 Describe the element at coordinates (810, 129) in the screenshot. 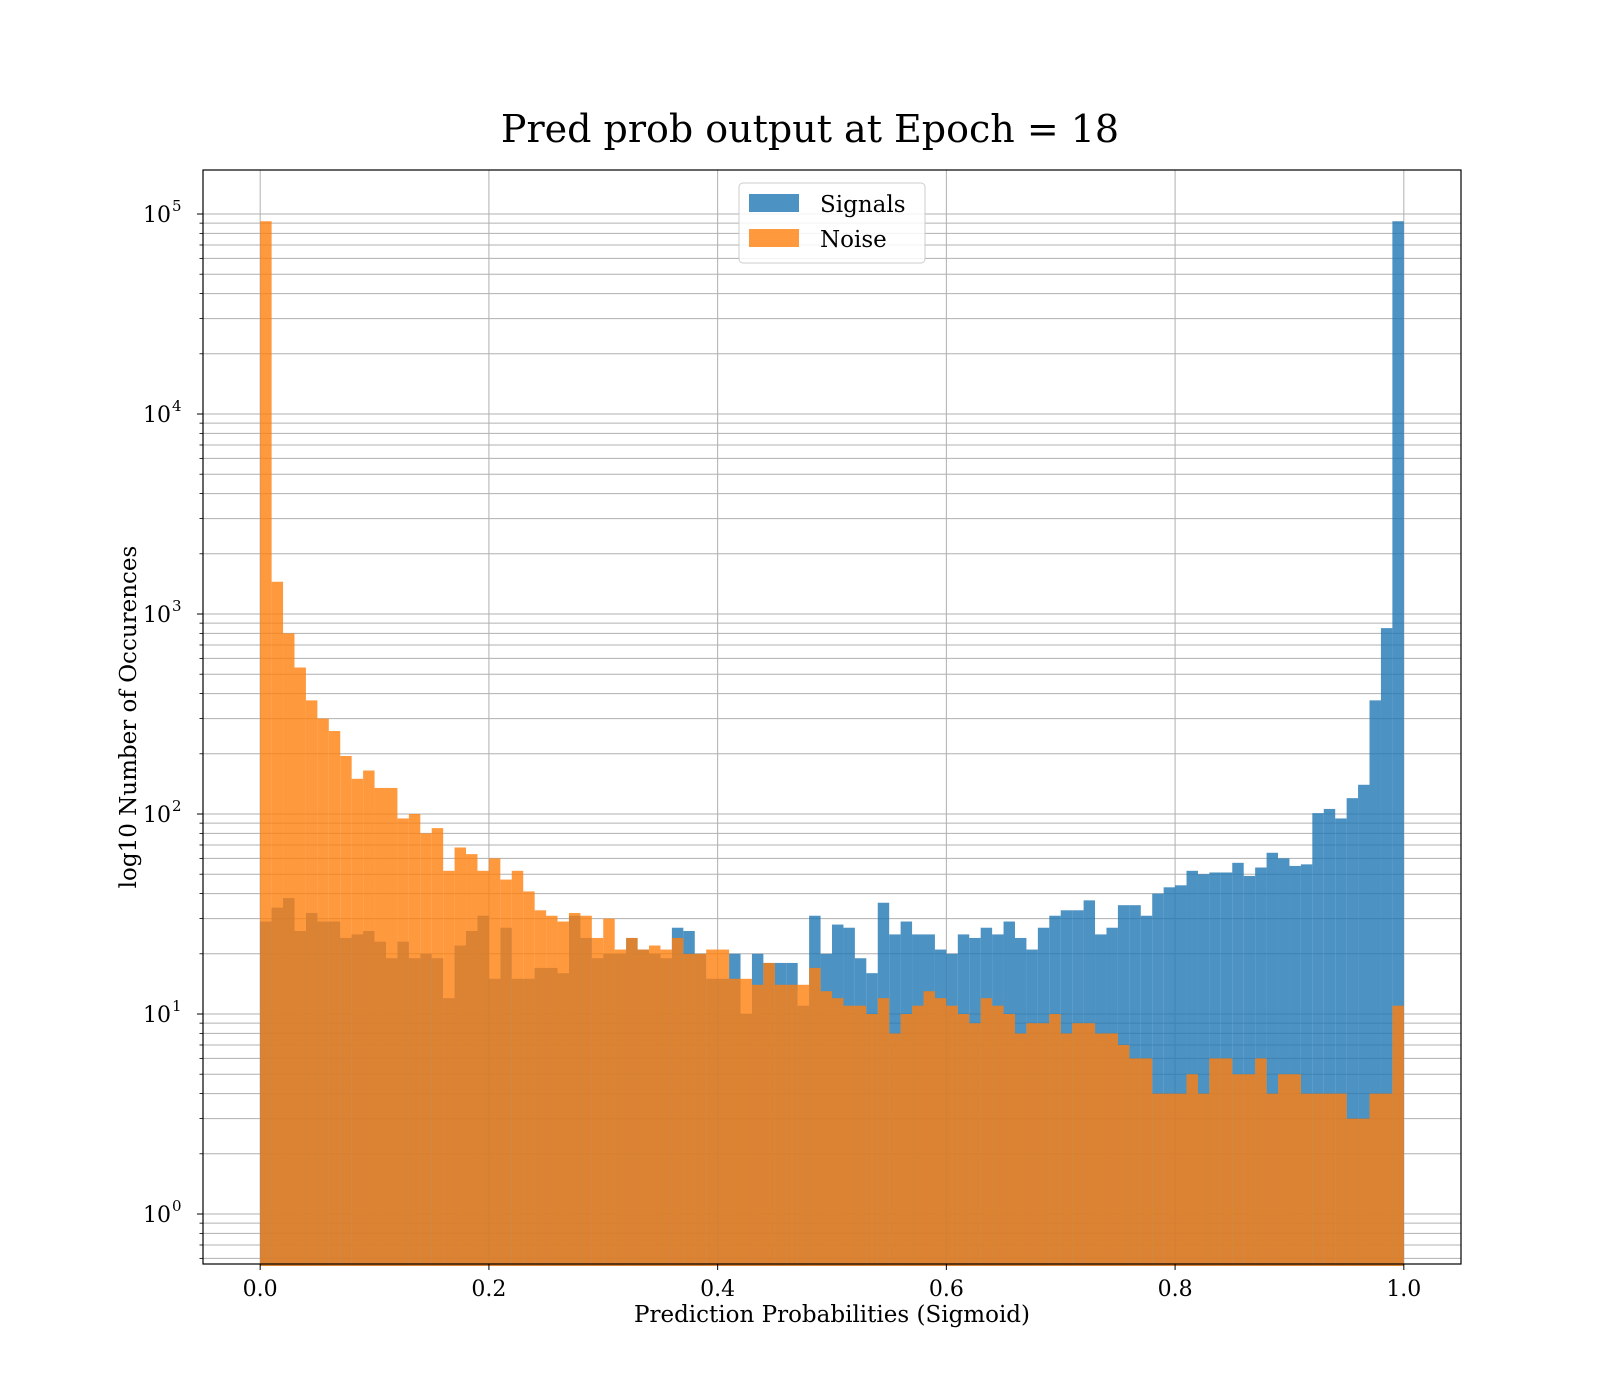

I see `chart-title: Pred prob output at Epoch = 18` at that location.